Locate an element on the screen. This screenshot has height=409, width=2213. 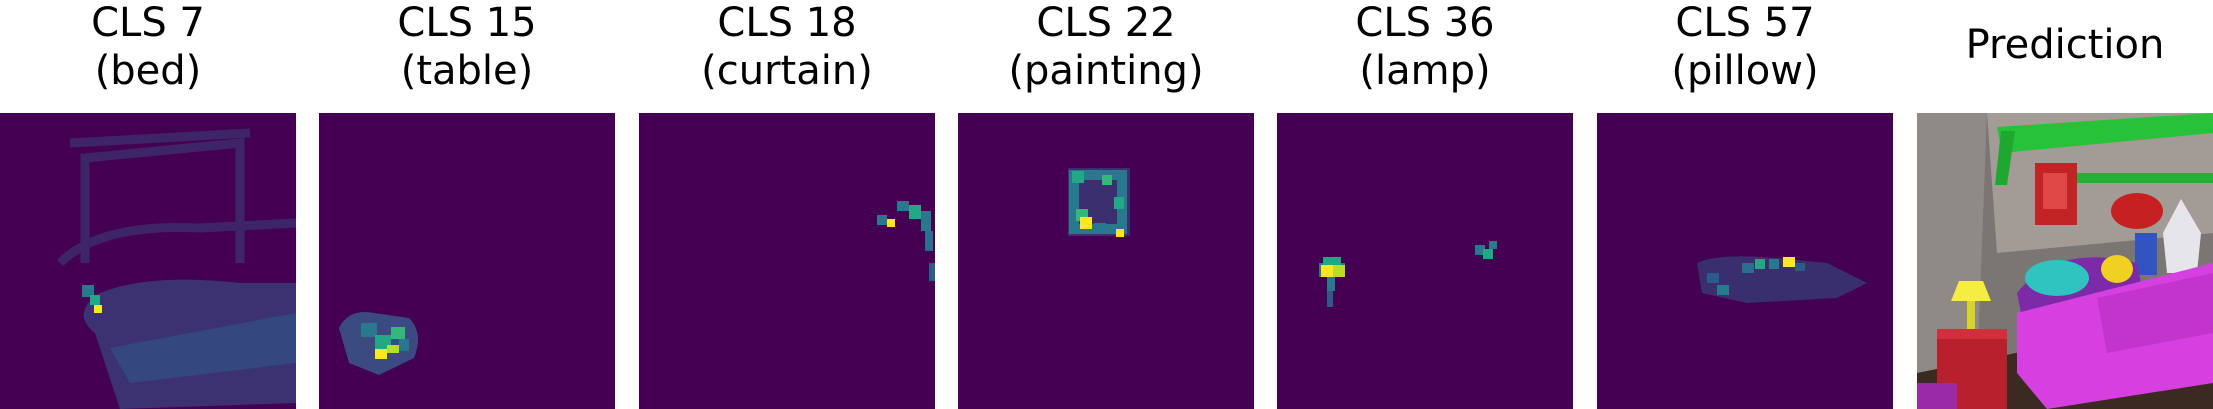
panel-title-label: (pillow) is located at coordinates (1745, 71).